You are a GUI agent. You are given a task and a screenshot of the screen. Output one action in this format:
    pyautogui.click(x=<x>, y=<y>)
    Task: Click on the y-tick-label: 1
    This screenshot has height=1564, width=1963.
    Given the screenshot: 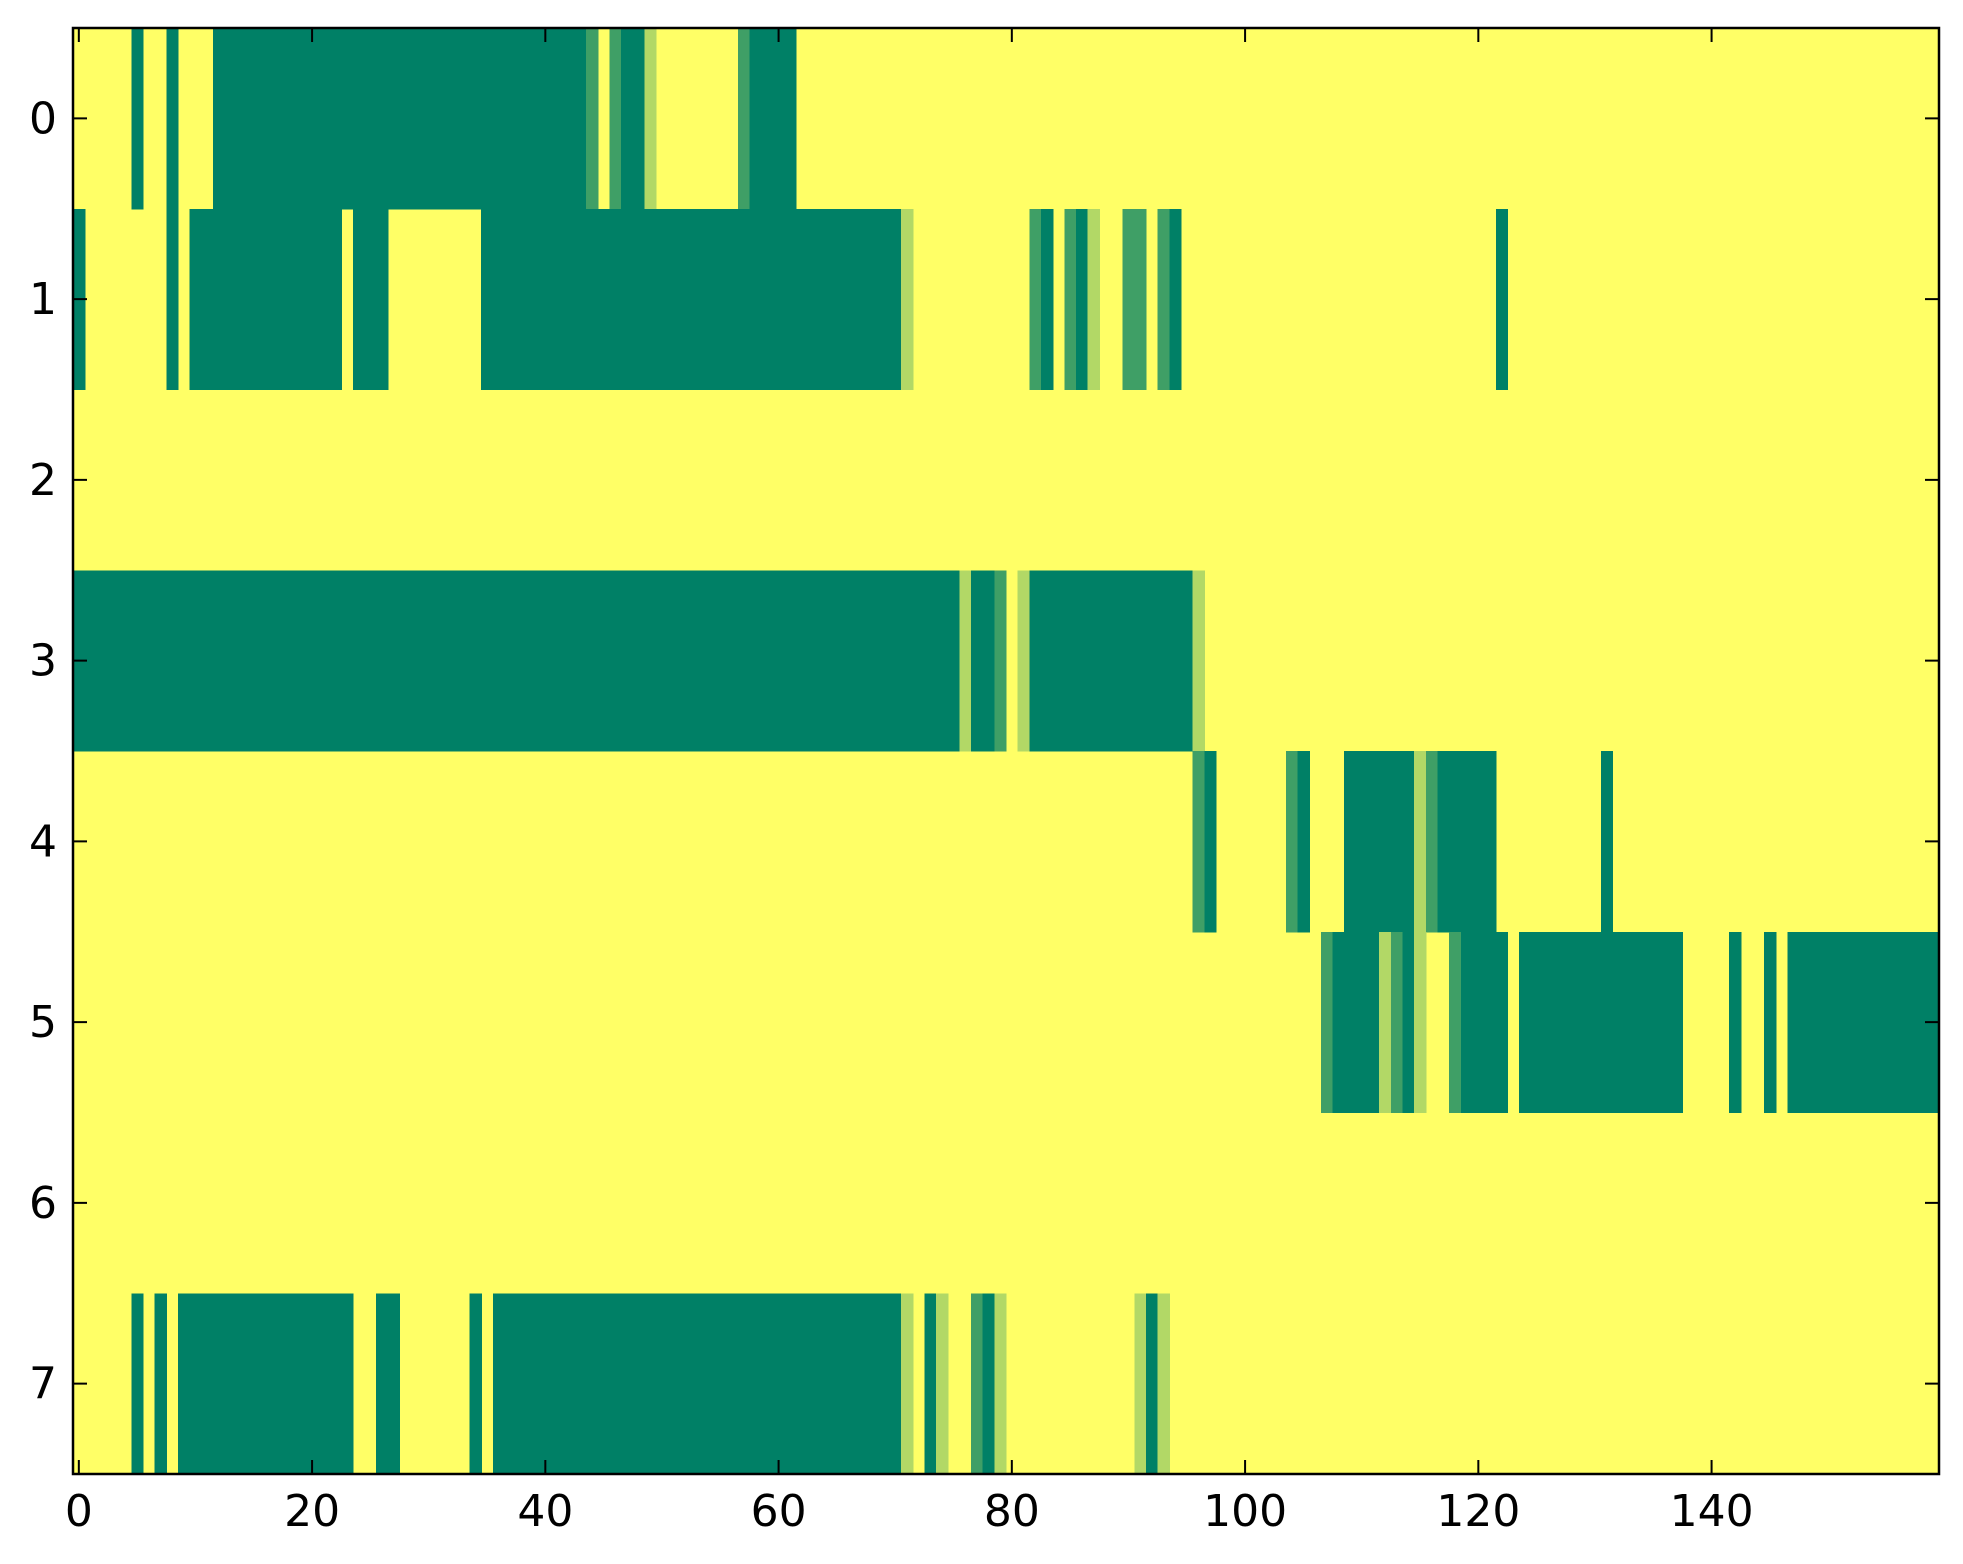 What is the action you would take?
    pyautogui.click(x=43, y=299)
    